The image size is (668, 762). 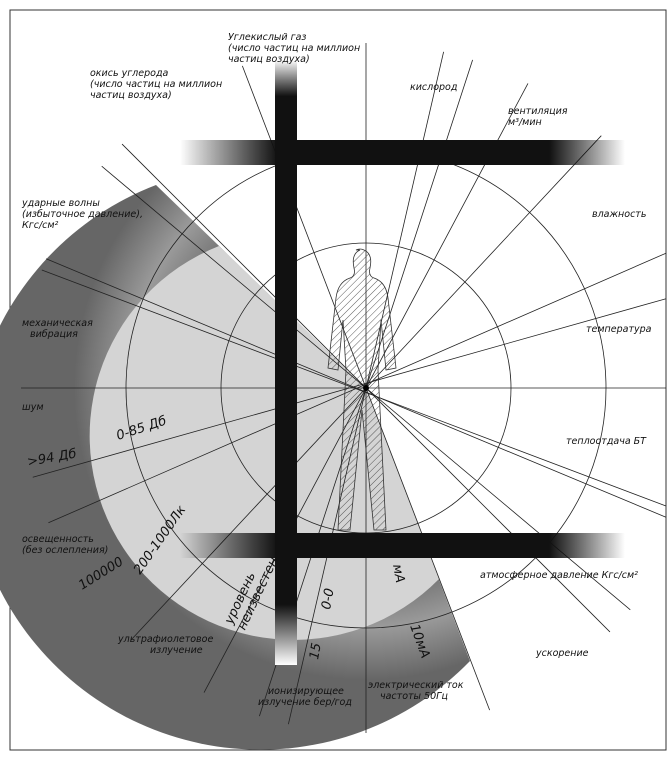 What do you see at coordinates (40, 225) in the screenshot?
I see `label-line: Кгс/см²` at bounding box center [40, 225].